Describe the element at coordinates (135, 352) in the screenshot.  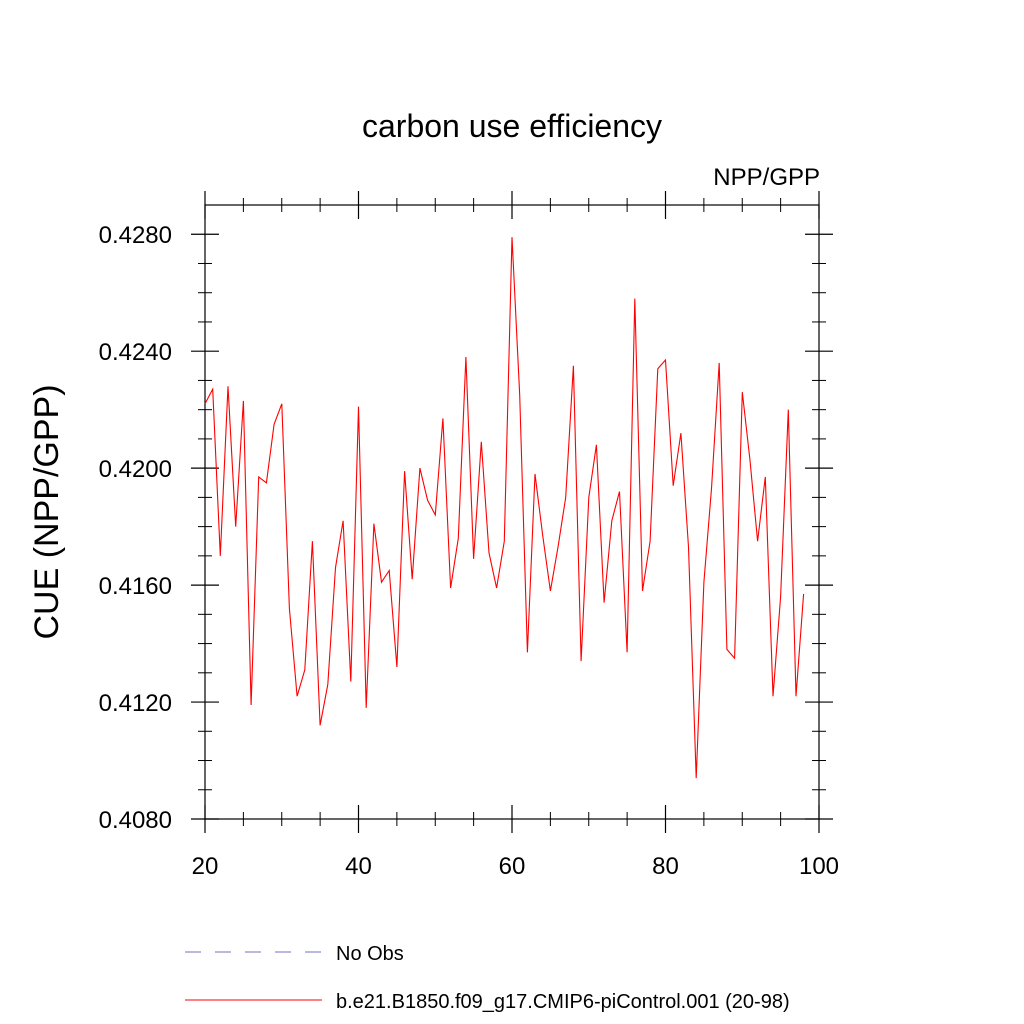
I see `y-tick-label: 0.4240` at that location.